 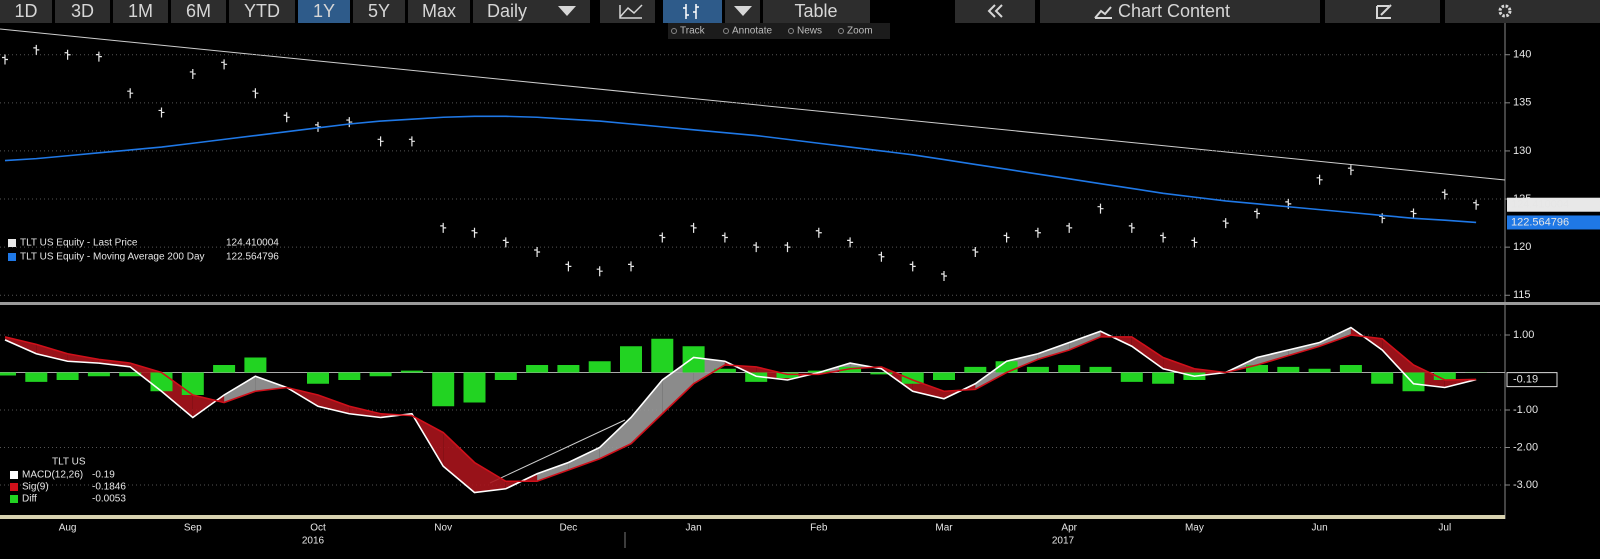 I want to click on legend-value: 124.410004, so click(x=252, y=243).